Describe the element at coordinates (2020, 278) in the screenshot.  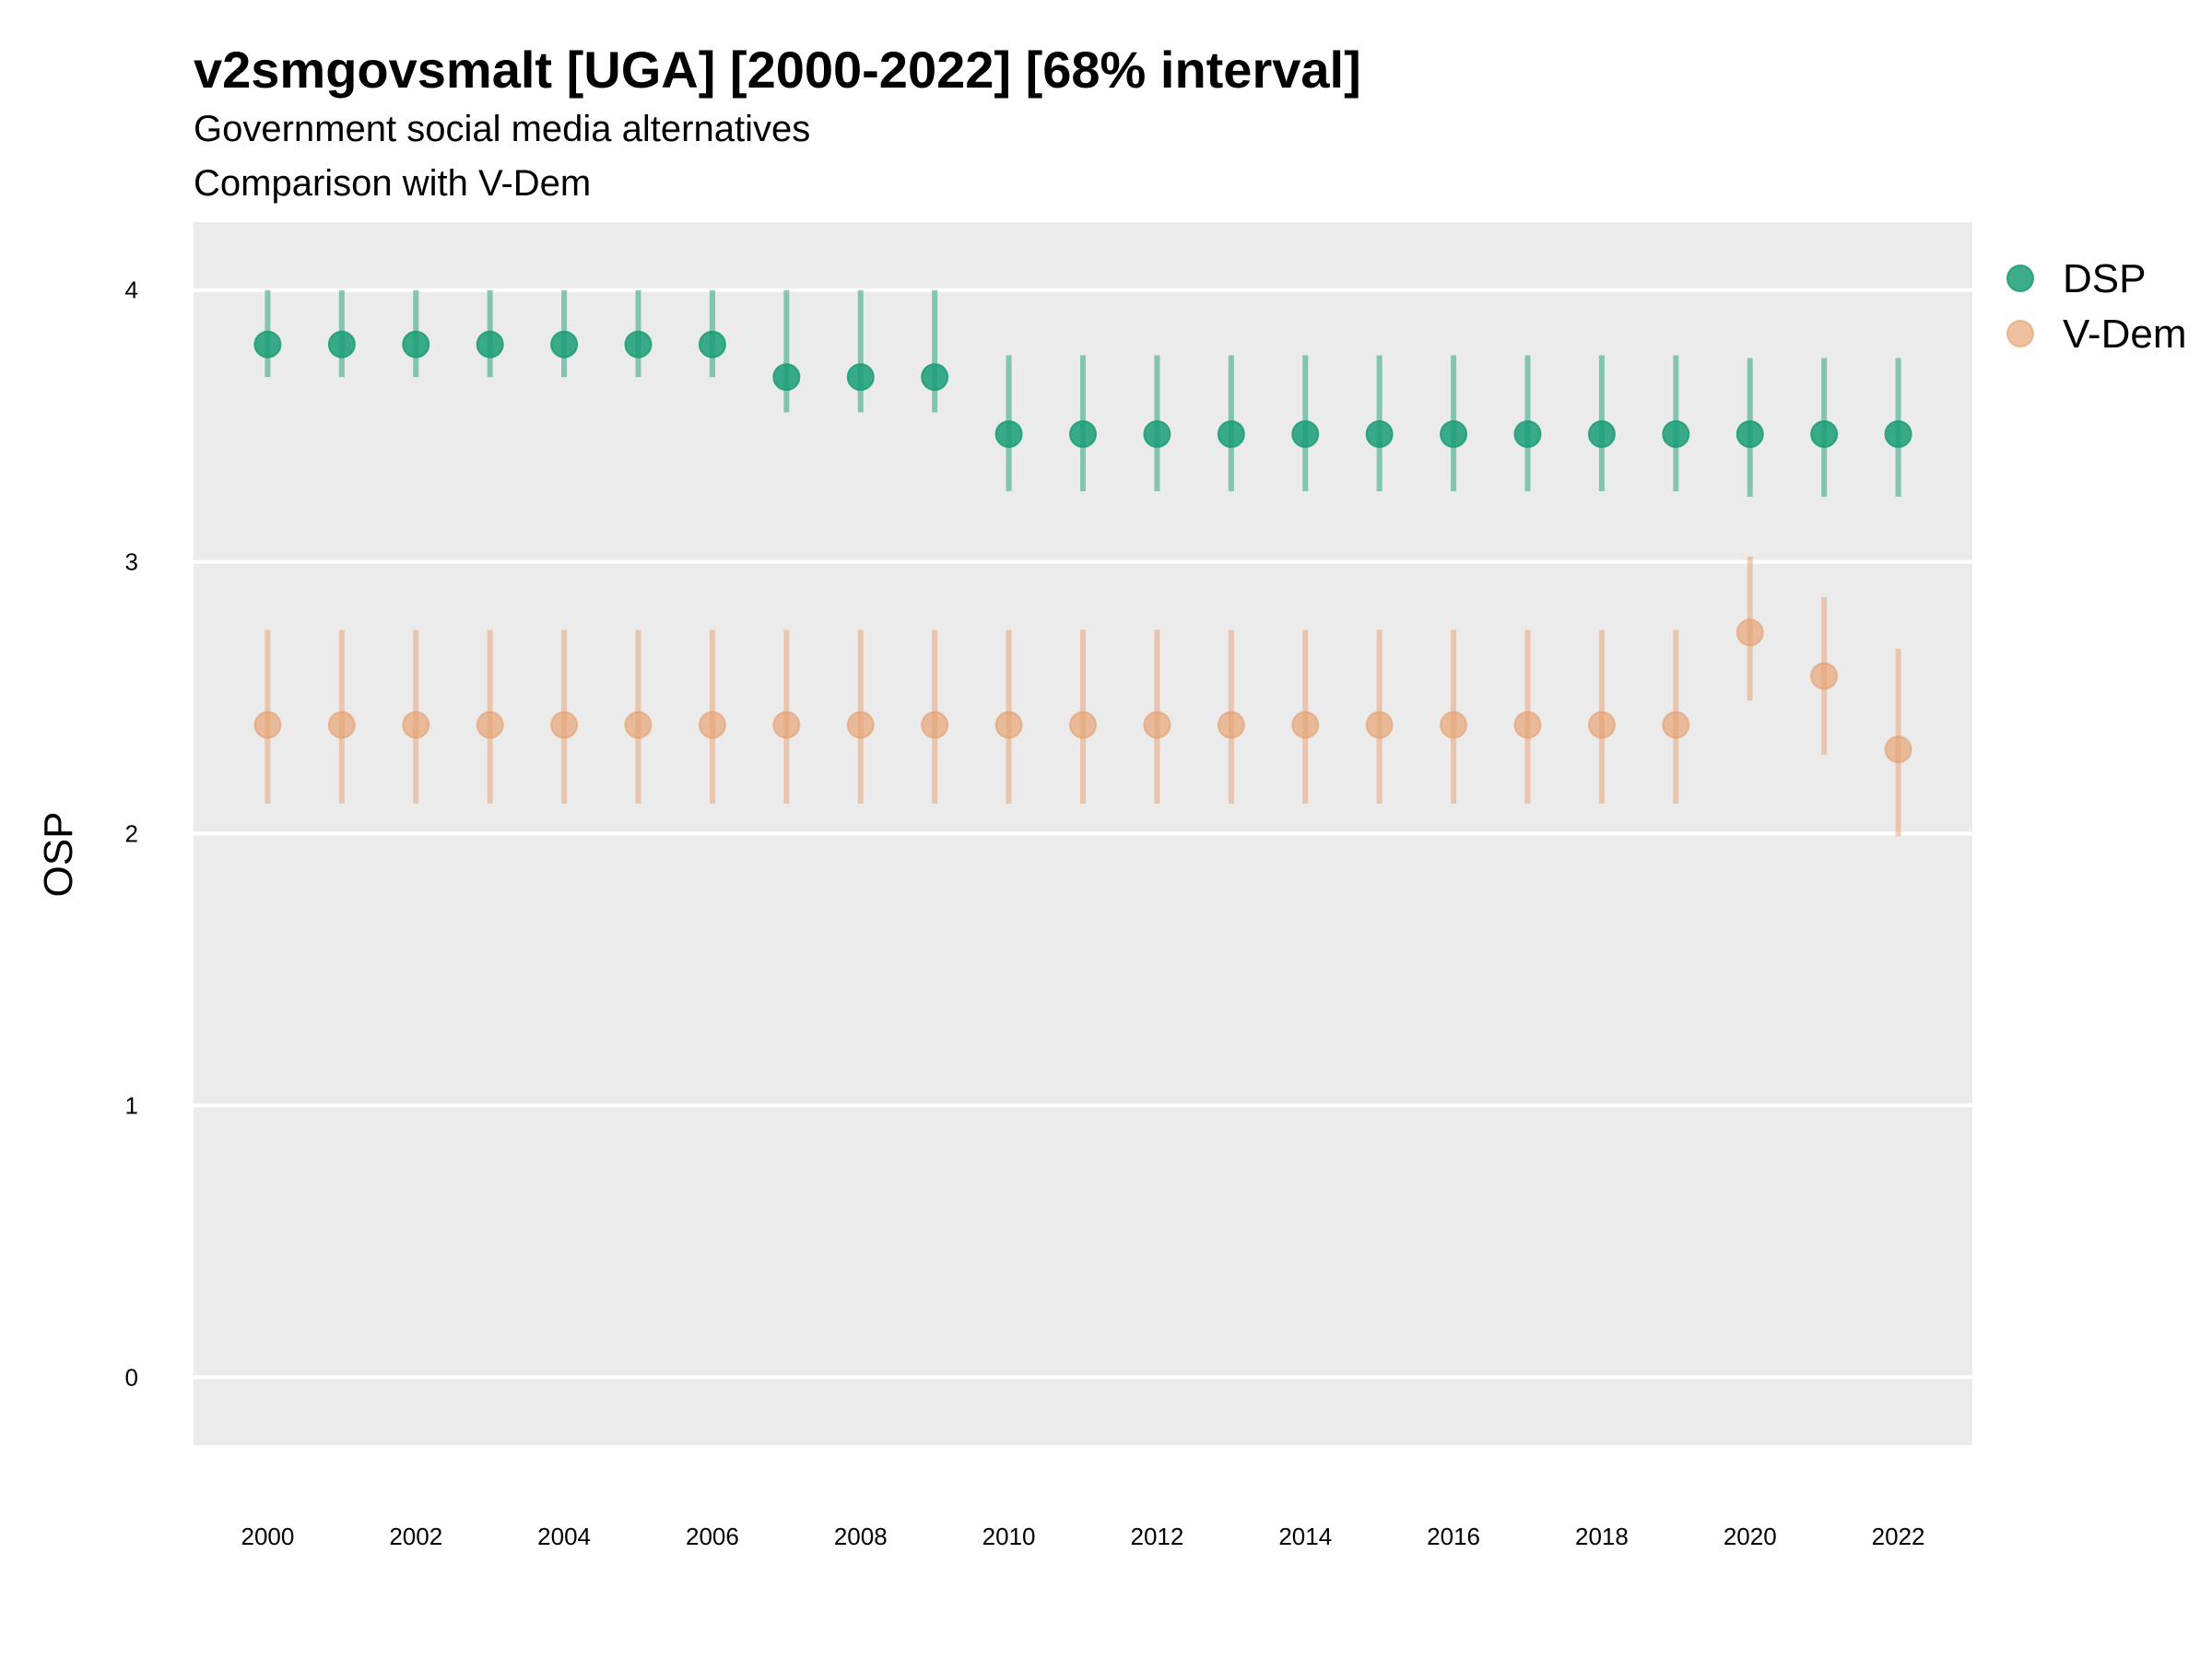
I see `legend-swatch-dsp` at that location.